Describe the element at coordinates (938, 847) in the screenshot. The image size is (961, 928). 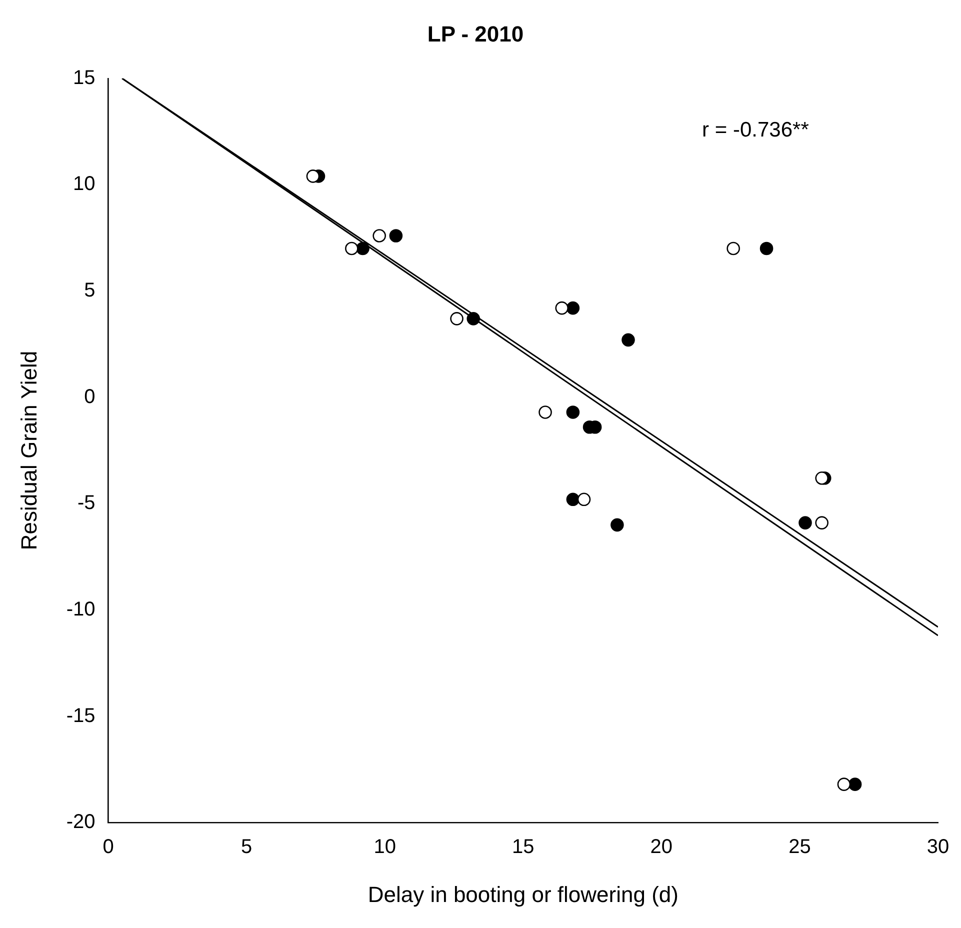
I see `x-tick-label: 30` at that location.